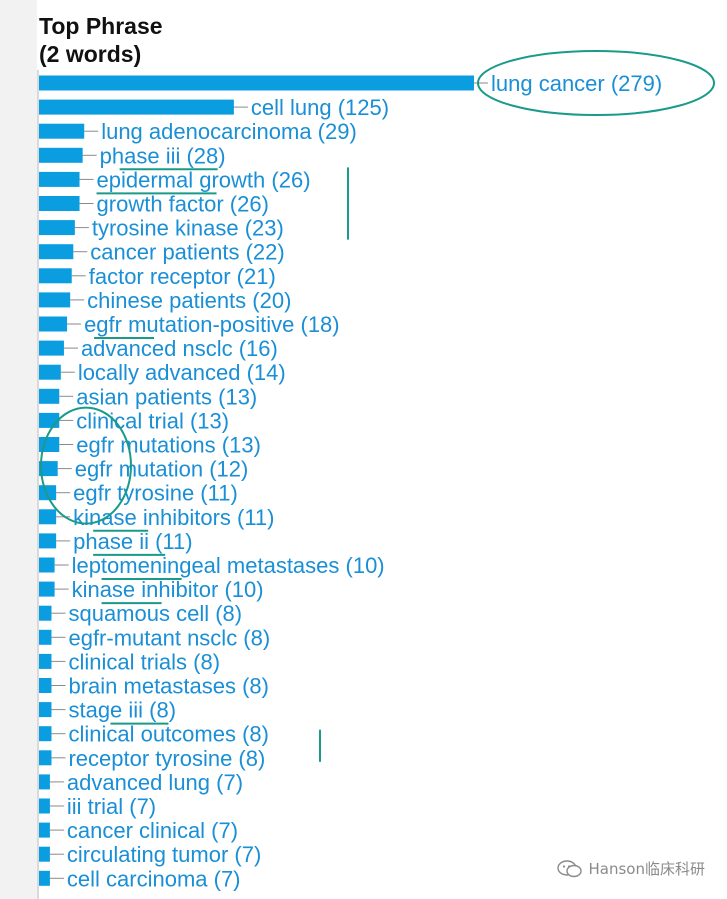 The image size is (727, 899). Describe the element at coordinates (155, 613) in the screenshot. I see `bar-label-22: squamous cell (8)` at that location.